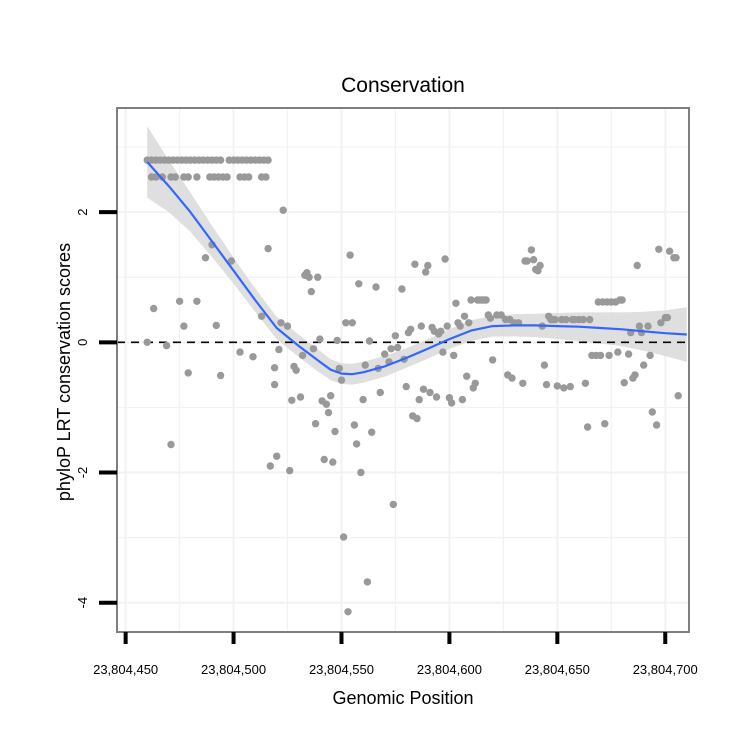 The height and width of the screenshot is (750, 750). I want to click on y-axis-title: phyloP LRT conservation scores, so click(64, 372).